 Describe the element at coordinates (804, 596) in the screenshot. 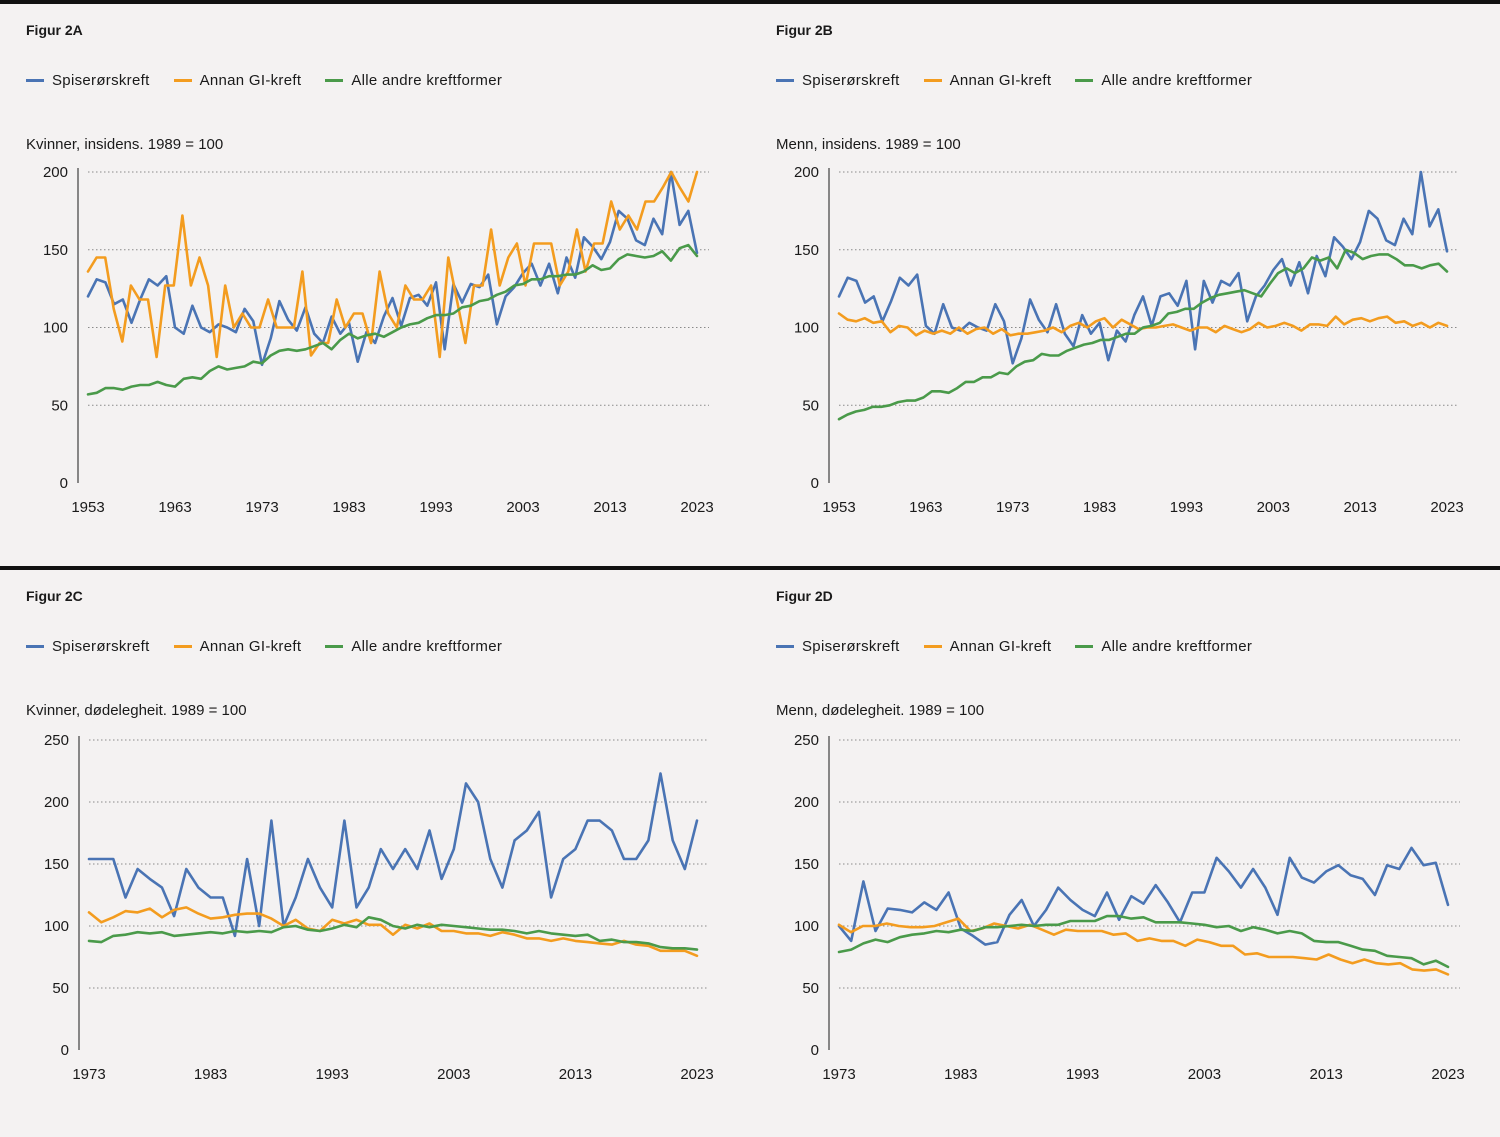

I see `figure-title: Figur 2D` at that location.